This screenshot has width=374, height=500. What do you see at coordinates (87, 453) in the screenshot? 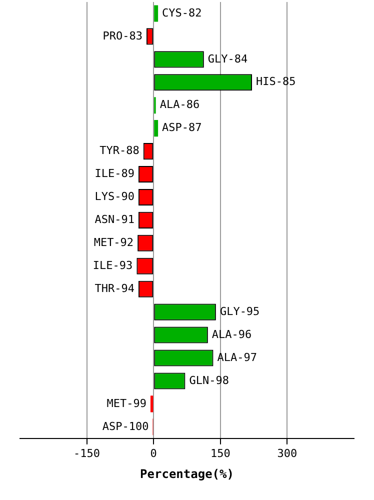
I see `x-tick-label: -150` at bounding box center [87, 453].